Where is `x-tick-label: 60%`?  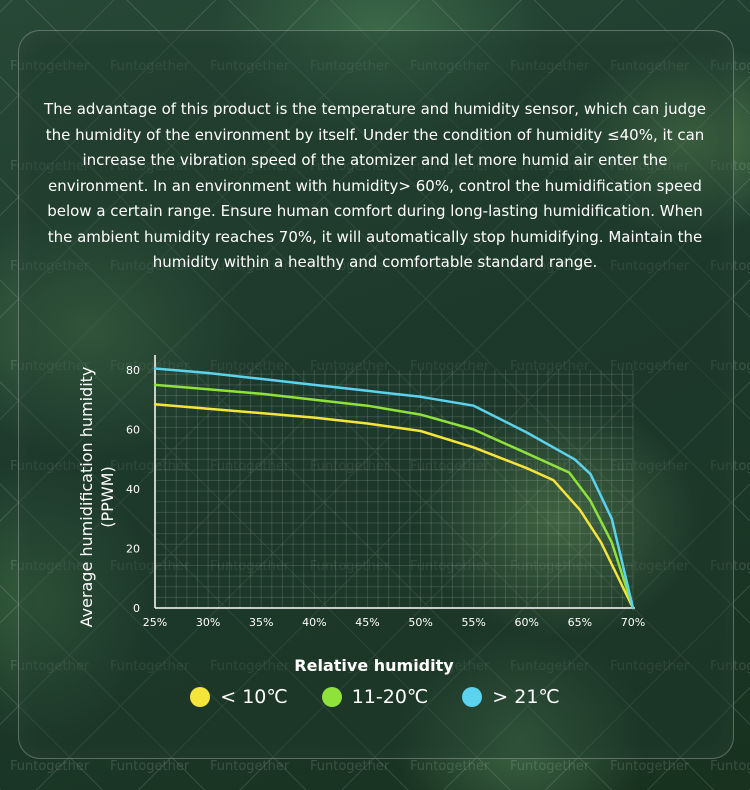 x-tick-label: 60% is located at coordinates (527, 622).